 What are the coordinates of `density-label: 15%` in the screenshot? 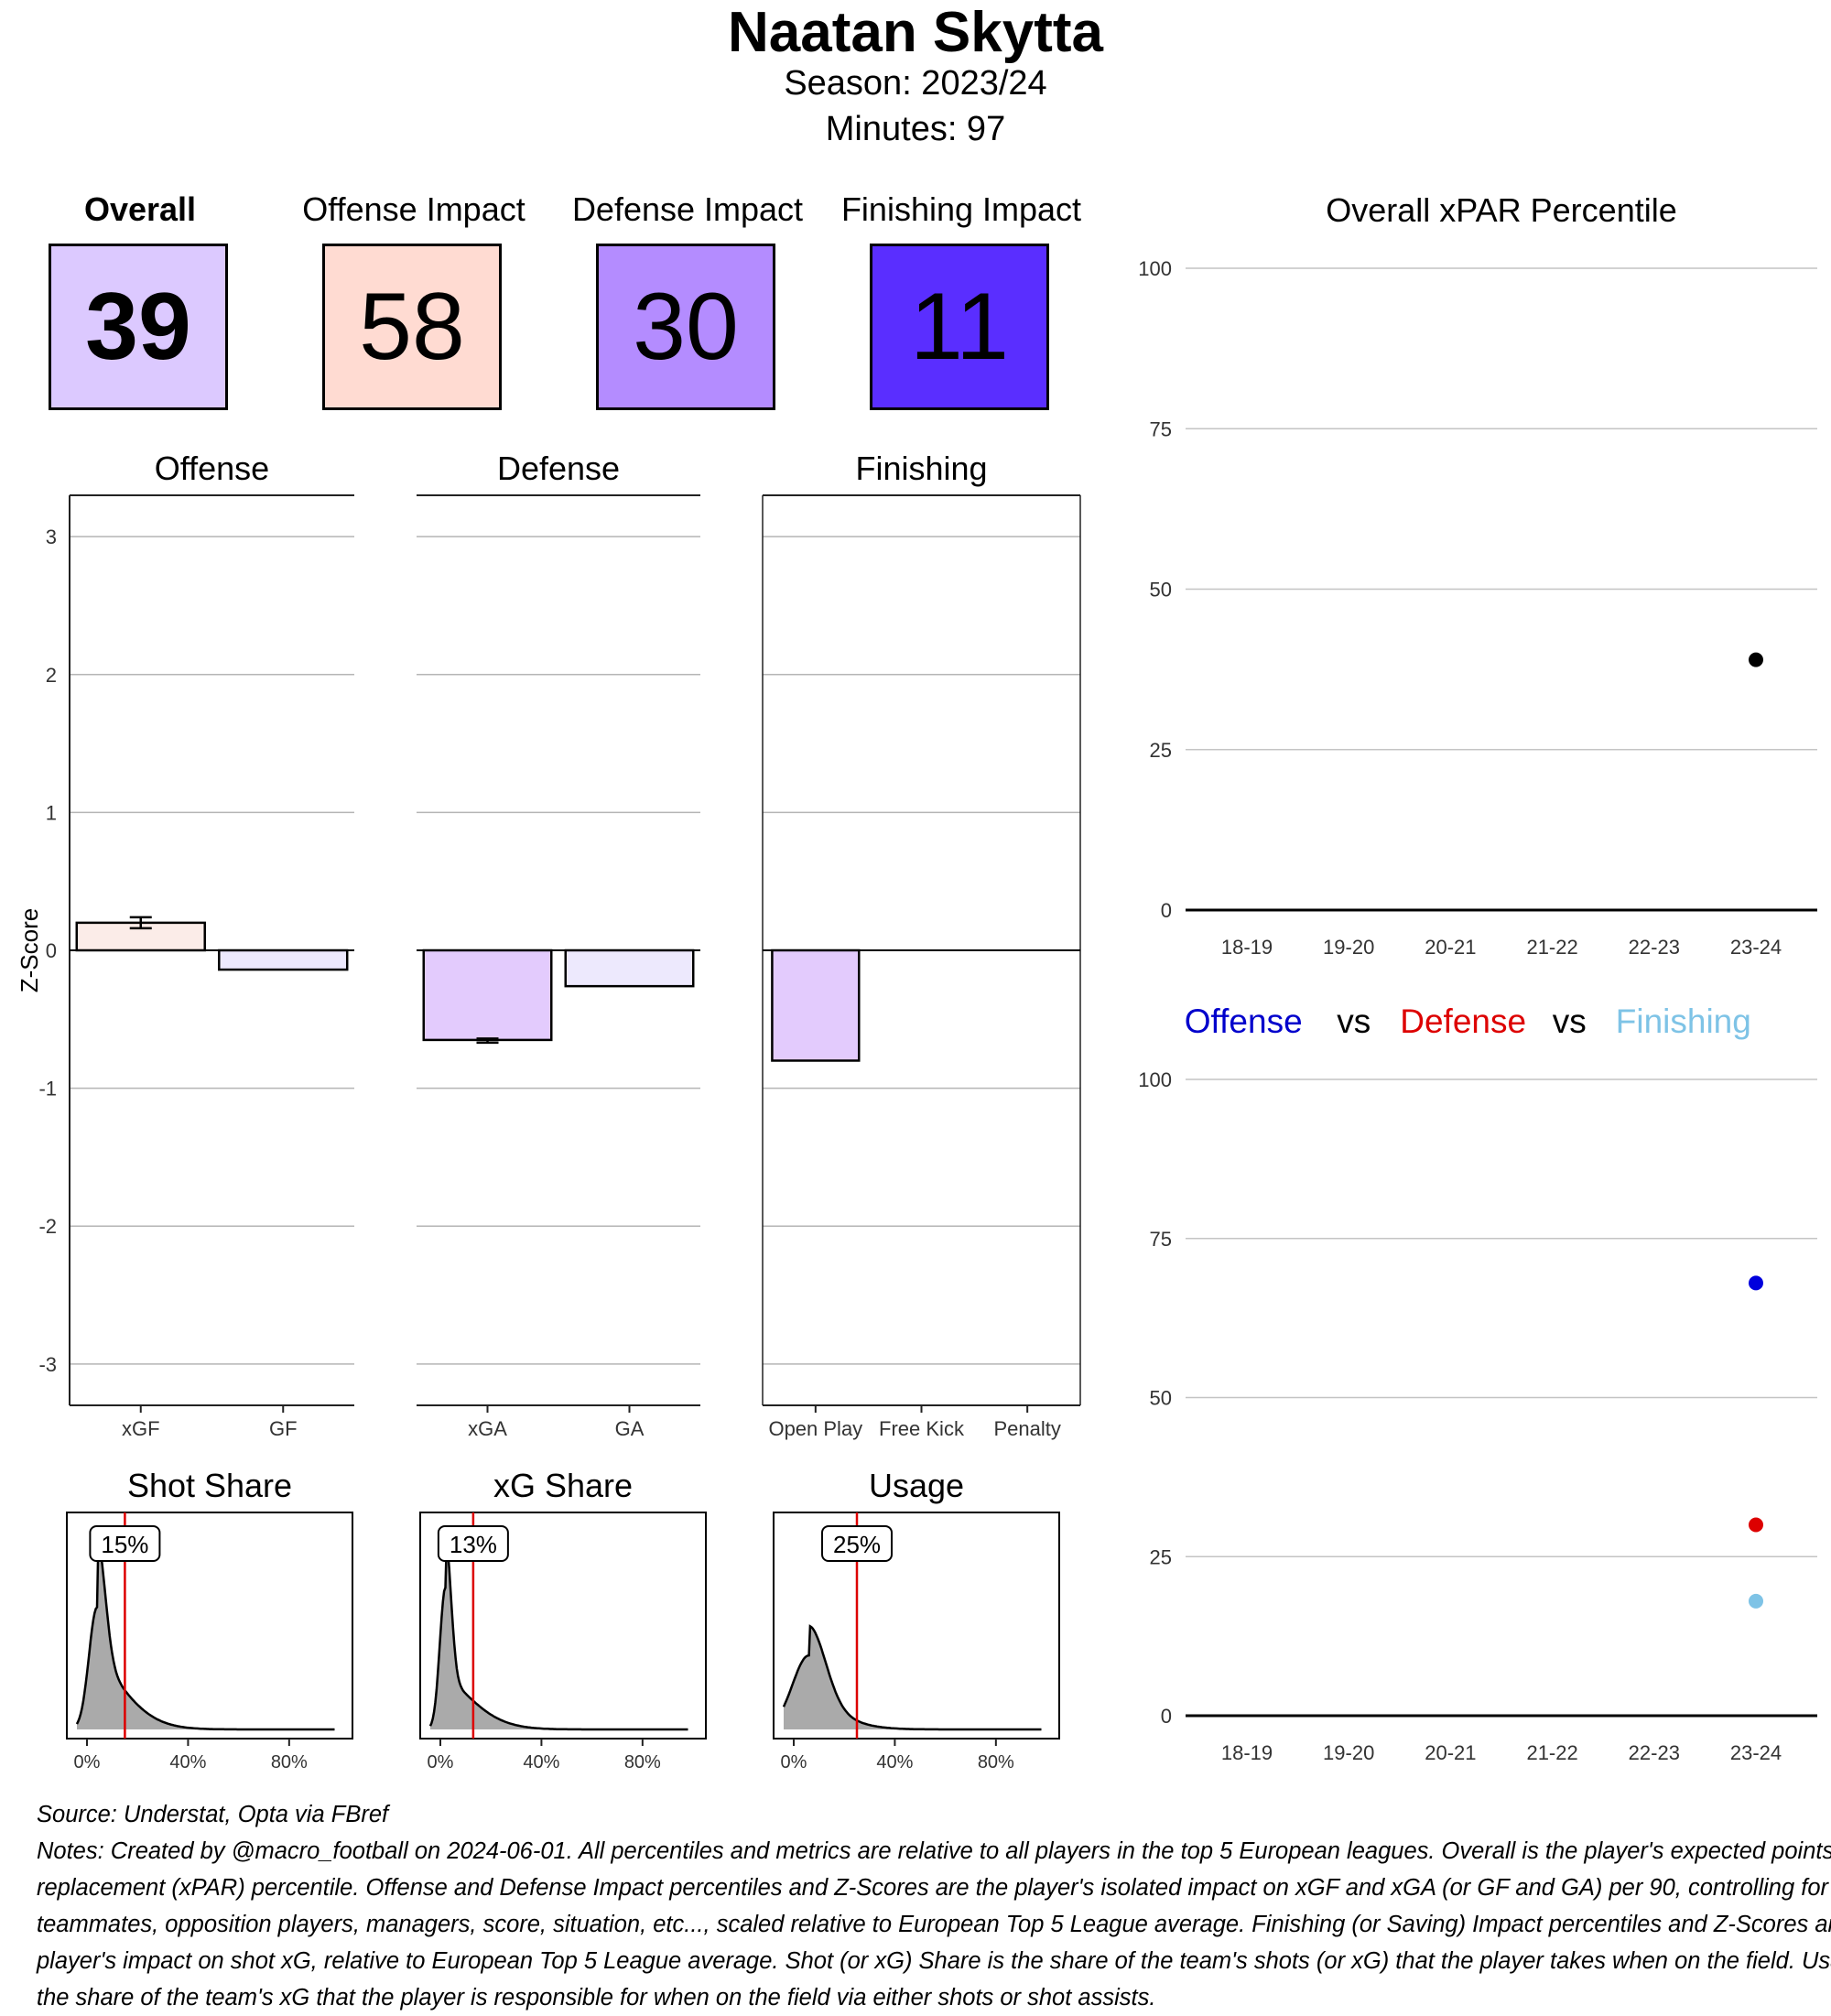 It's located at (124, 1544).